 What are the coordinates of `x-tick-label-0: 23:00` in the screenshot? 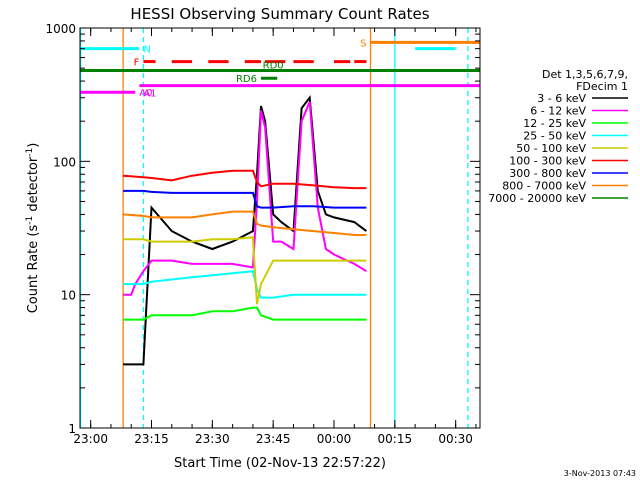 It's located at (90, 439).